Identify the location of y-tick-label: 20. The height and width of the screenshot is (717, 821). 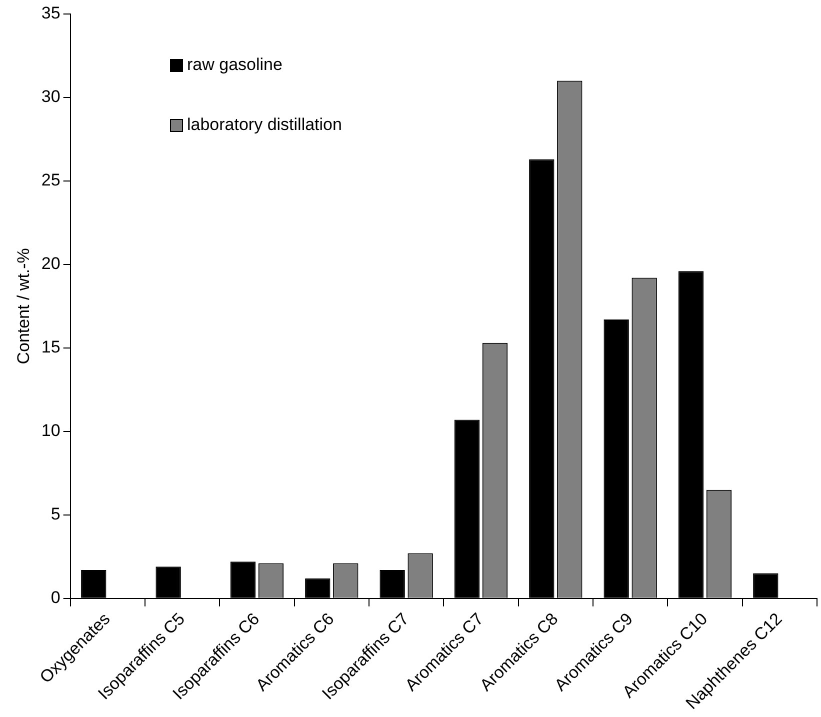
(50, 264).